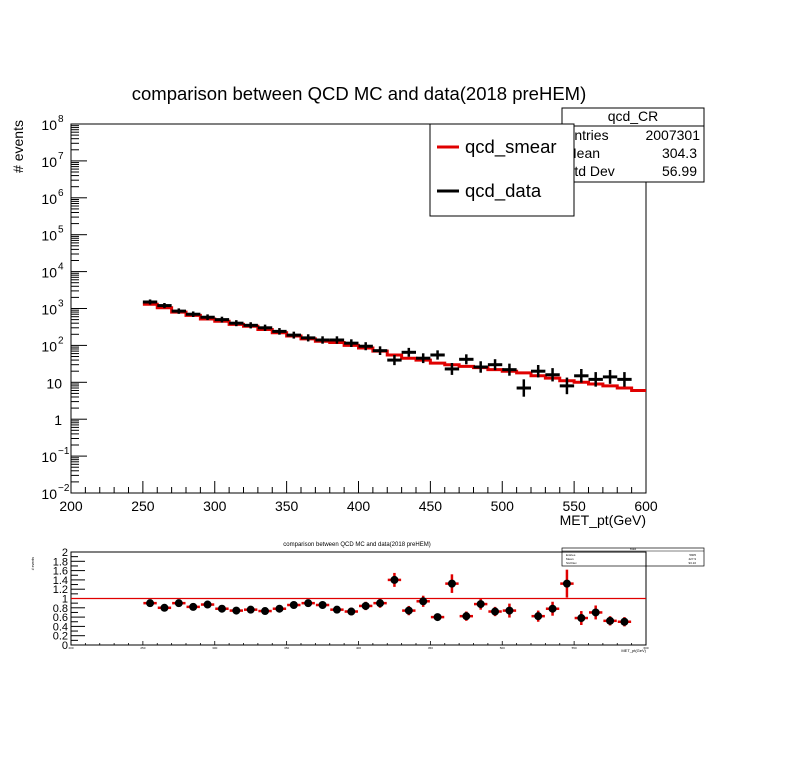 Image resolution: width=798 pixels, height=773 pixels. I want to click on main-x-tick-label: 350, so click(287, 506).